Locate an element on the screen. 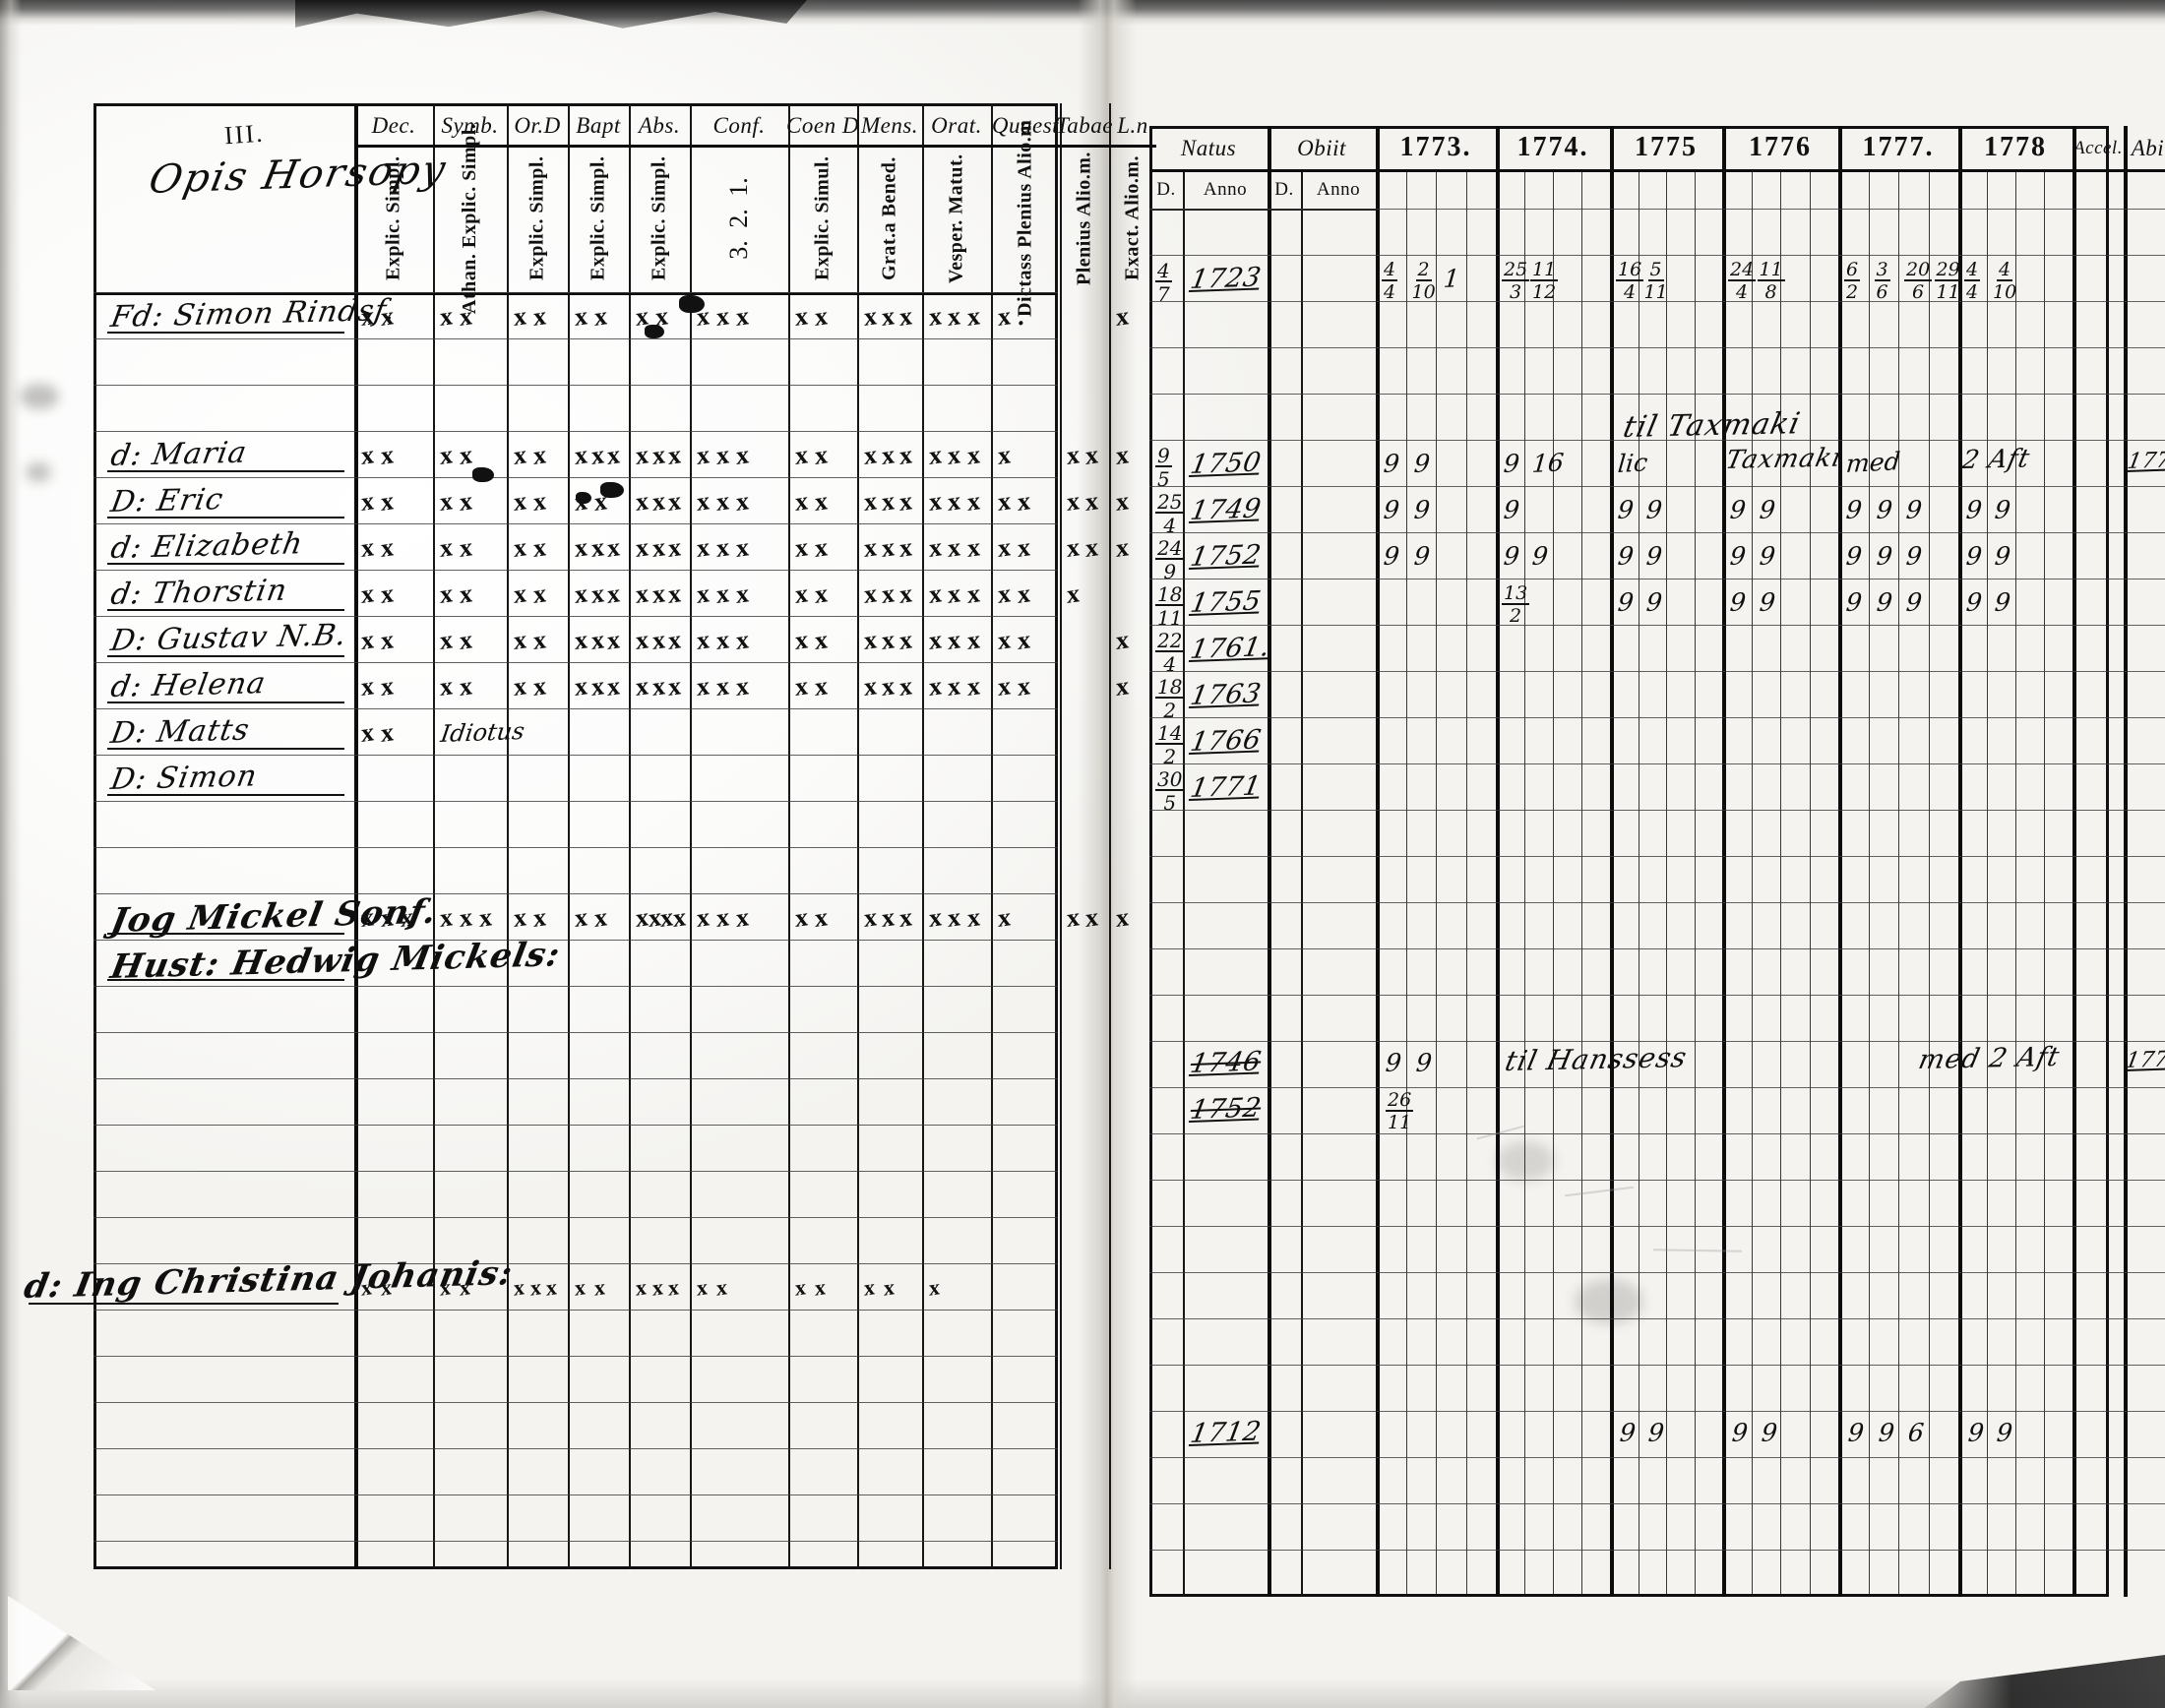 The width and height of the screenshot is (2165, 1708). visit-day: 4 is located at coordinates (2005, 270).